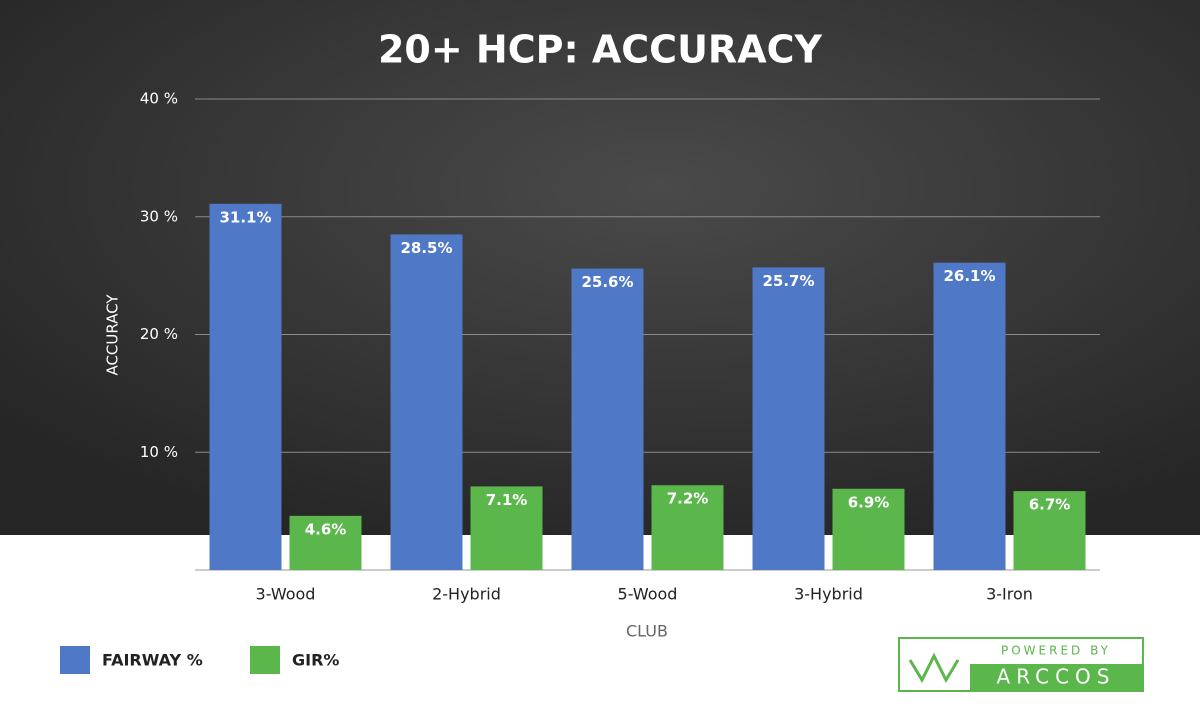  I want to click on logo-crown, so click(934, 668).